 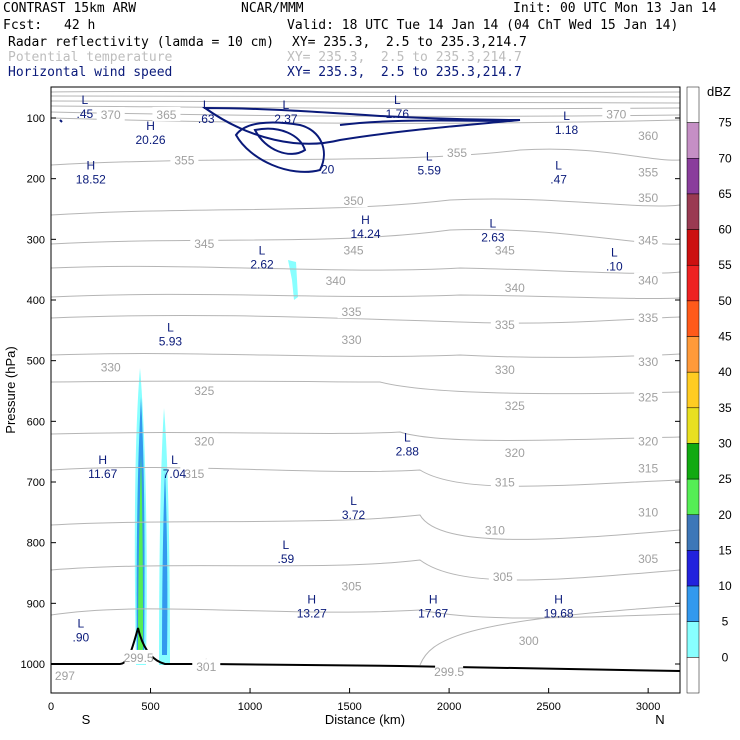 I want to click on colorbar-label: 50, so click(x=725, y=301).